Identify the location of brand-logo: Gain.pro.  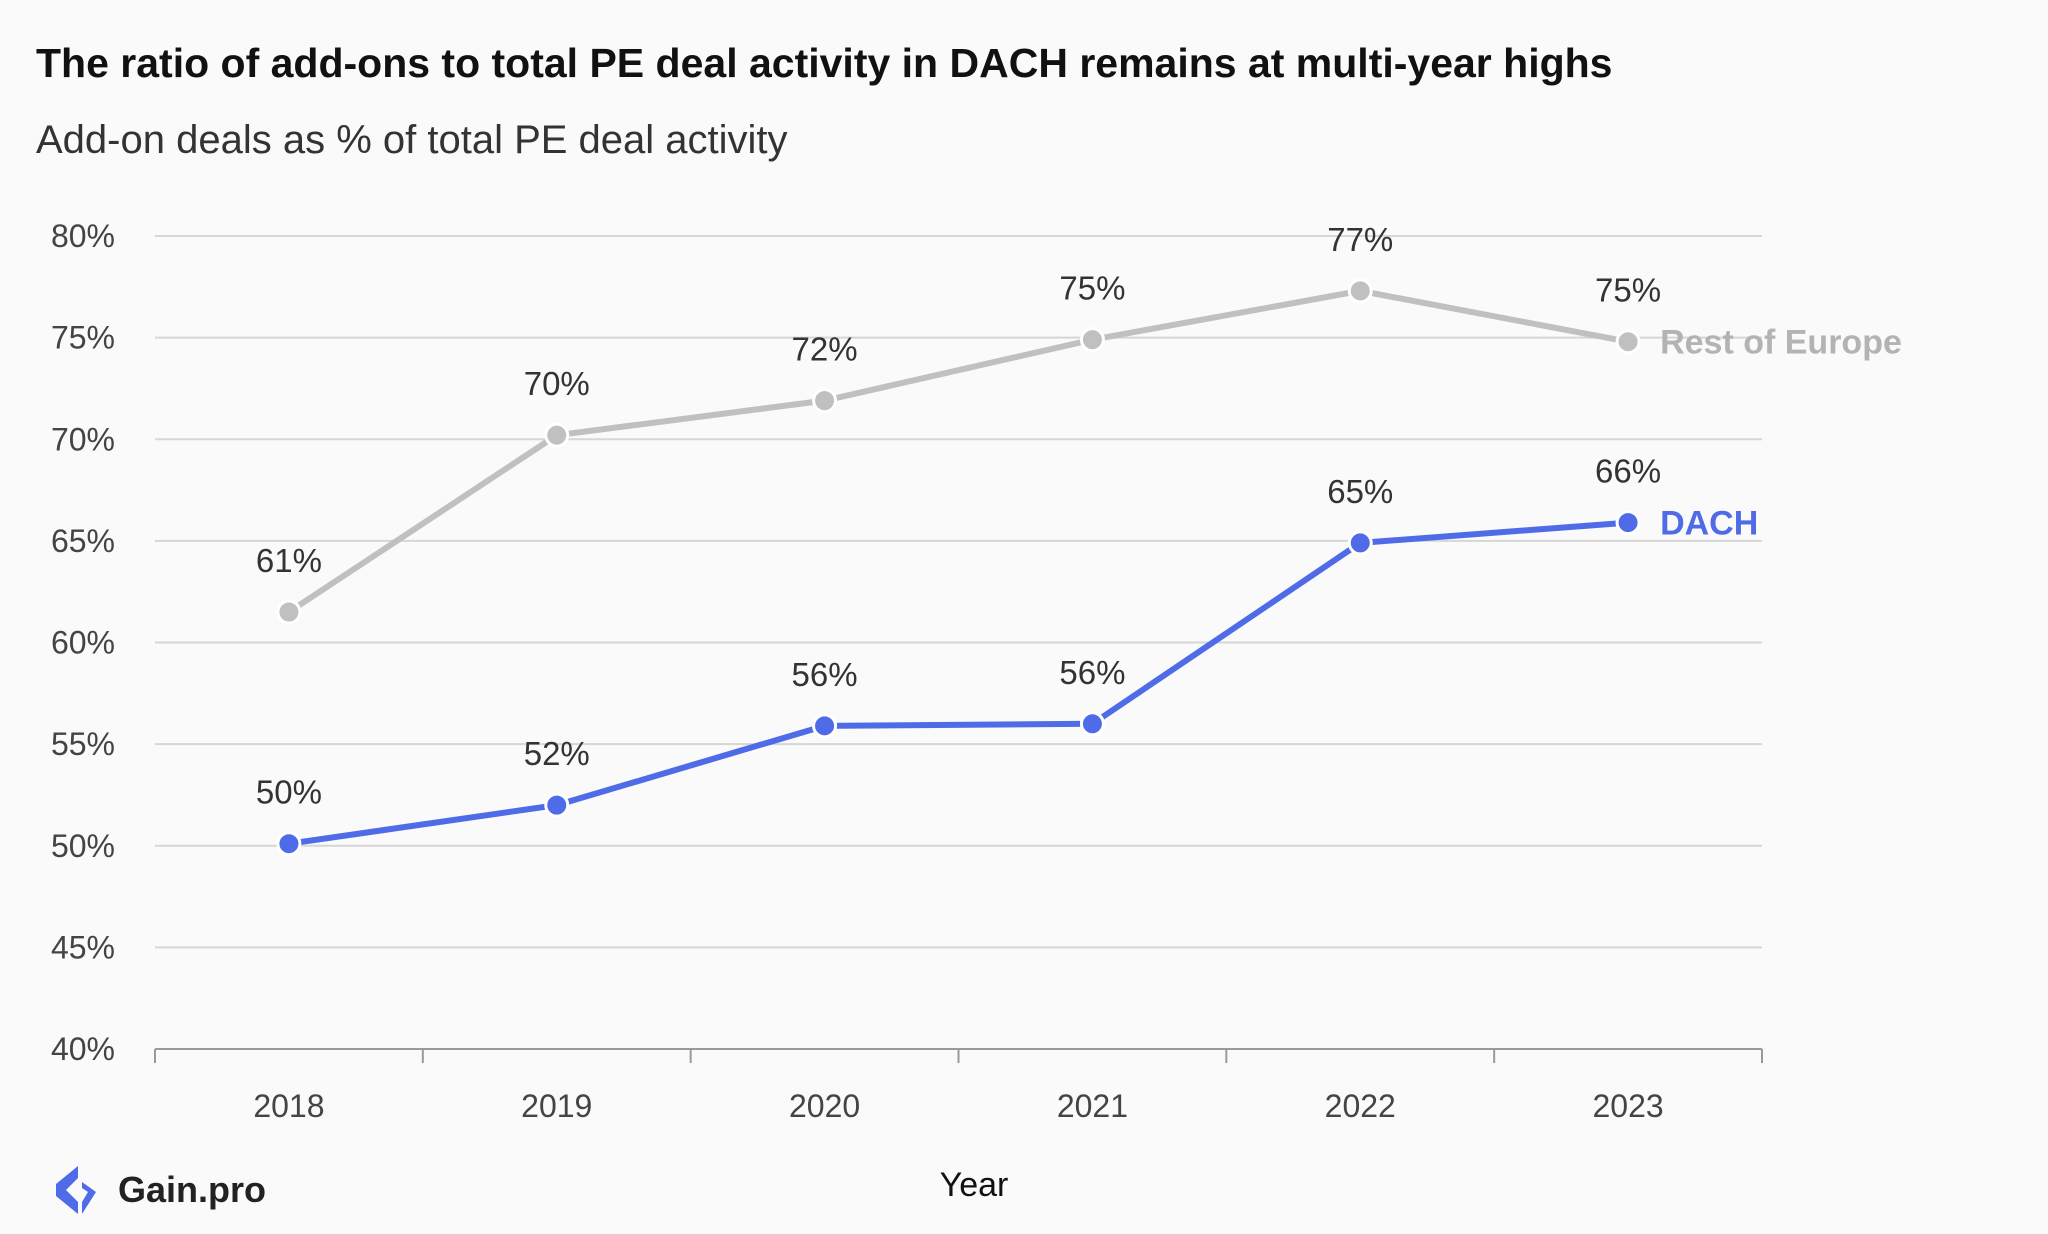
(157, 1190).